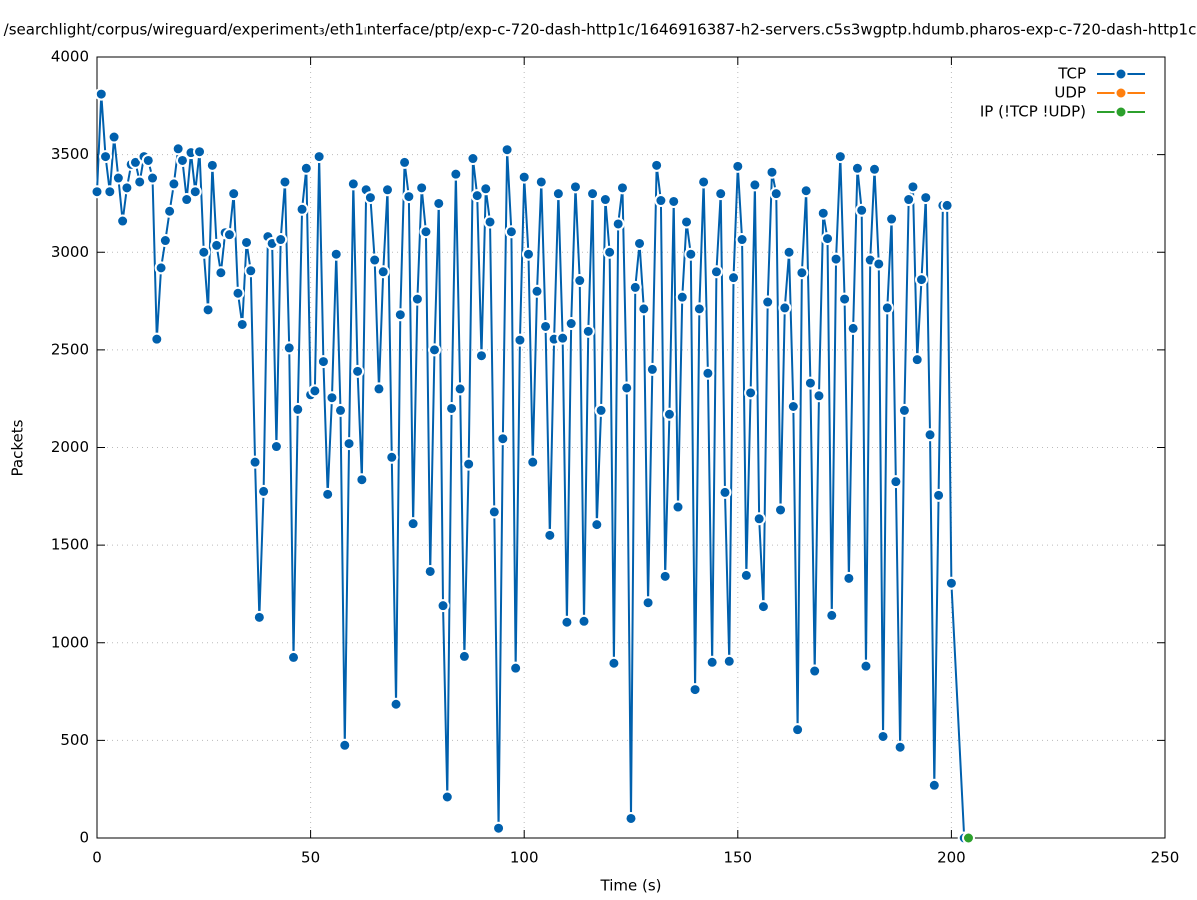 The height and width of the screenshot is (900, 1197). I want to click on y-tick-label: 1000, so click(70, 642).